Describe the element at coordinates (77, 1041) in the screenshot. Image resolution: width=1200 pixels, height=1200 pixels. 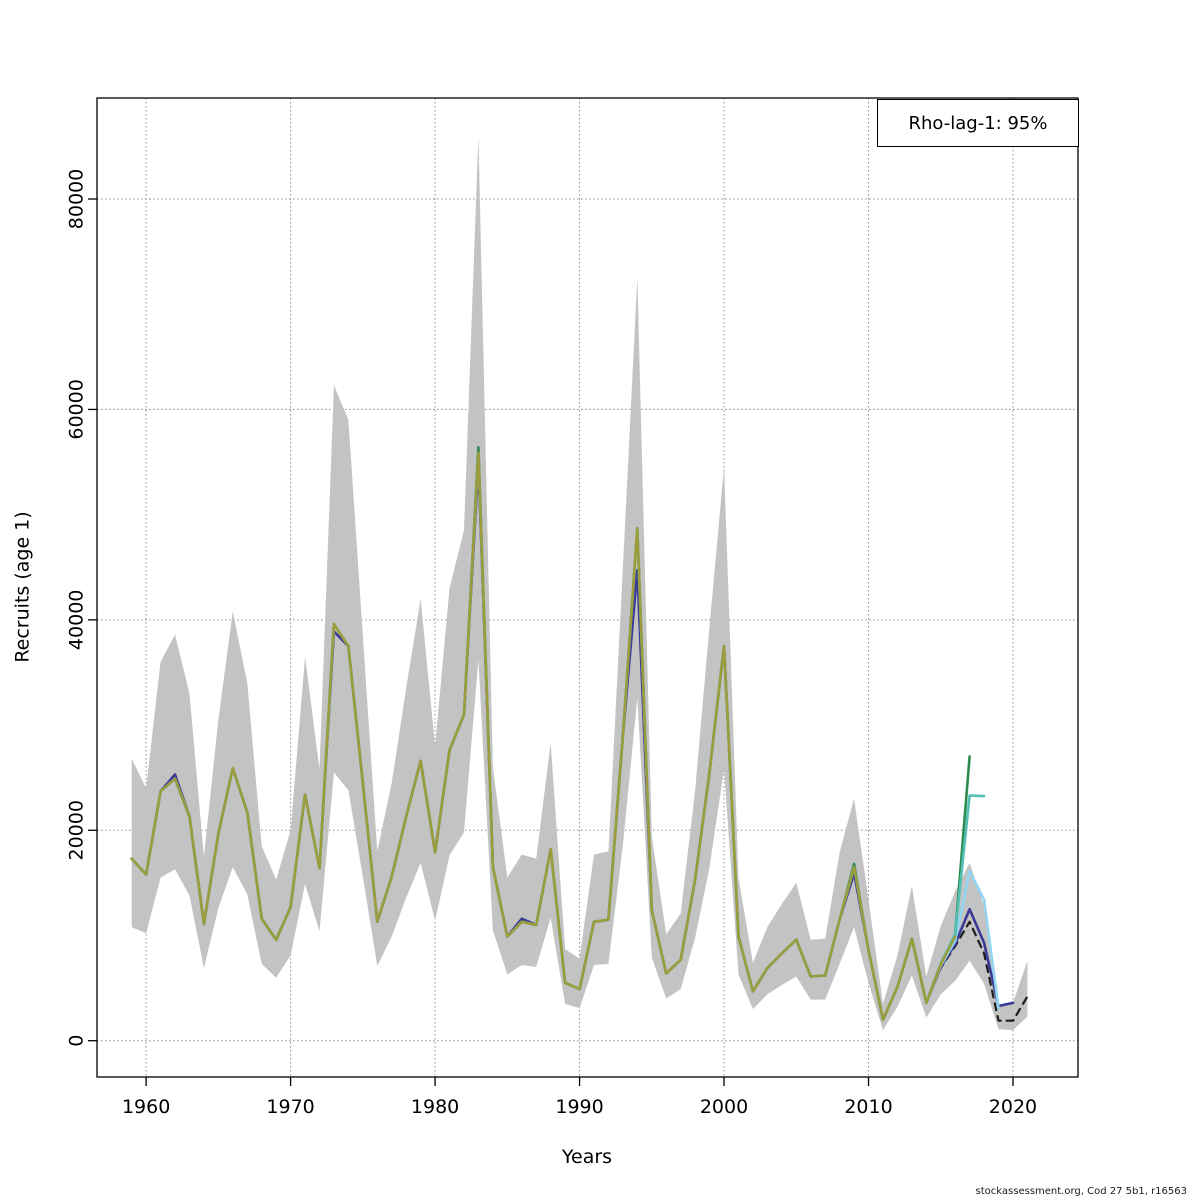
I see `y-tick-label: 0` at that location.